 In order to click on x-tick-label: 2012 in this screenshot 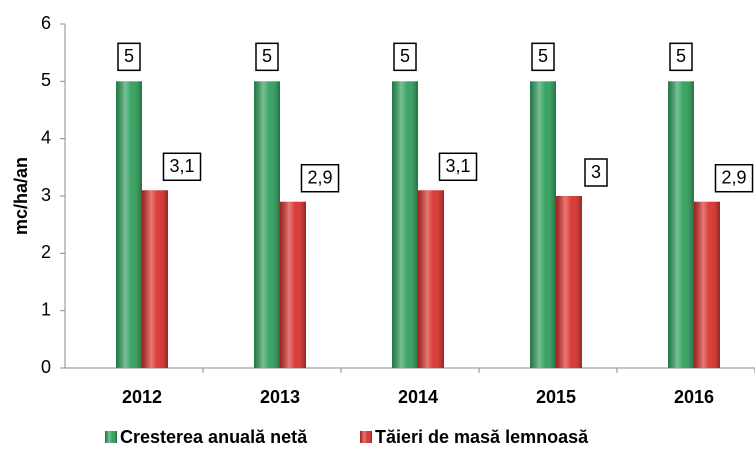, I will do `click(142, 397)`.